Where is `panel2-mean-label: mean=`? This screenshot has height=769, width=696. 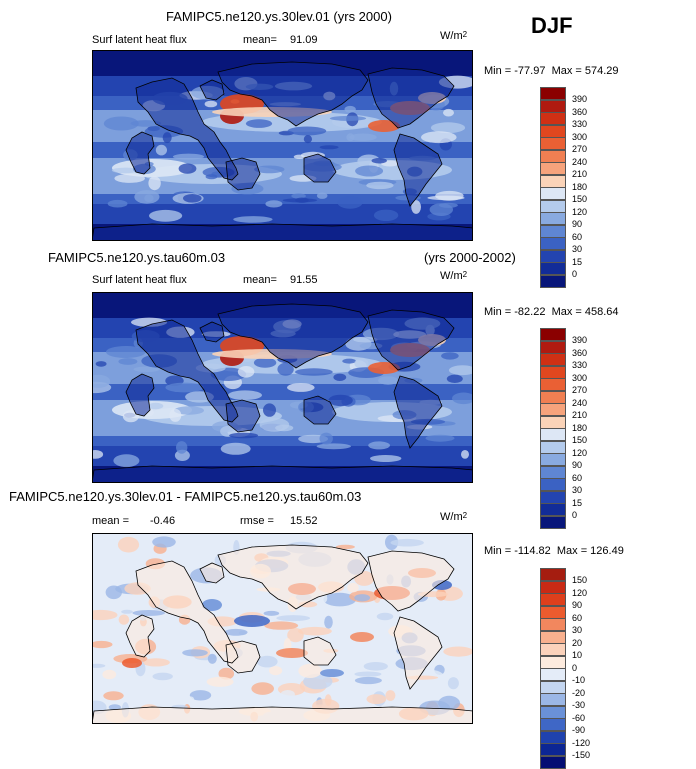
panel2-mean-label: mean= is located at coordinates (260, 280).